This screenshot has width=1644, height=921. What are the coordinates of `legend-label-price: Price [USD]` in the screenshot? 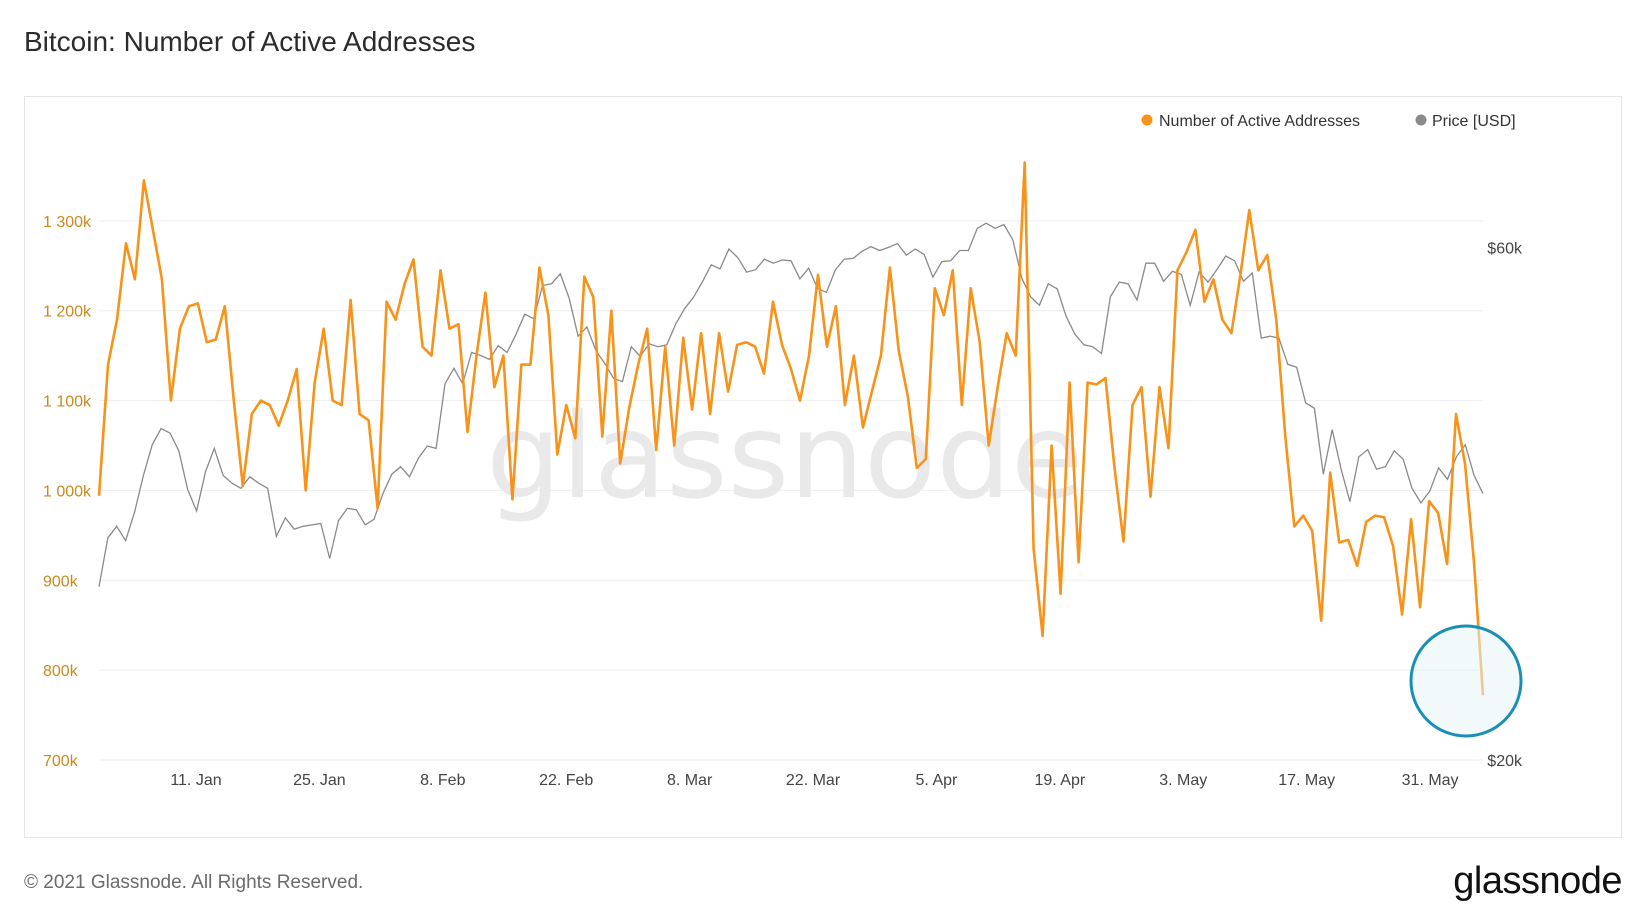 It's located at (1474, 121).